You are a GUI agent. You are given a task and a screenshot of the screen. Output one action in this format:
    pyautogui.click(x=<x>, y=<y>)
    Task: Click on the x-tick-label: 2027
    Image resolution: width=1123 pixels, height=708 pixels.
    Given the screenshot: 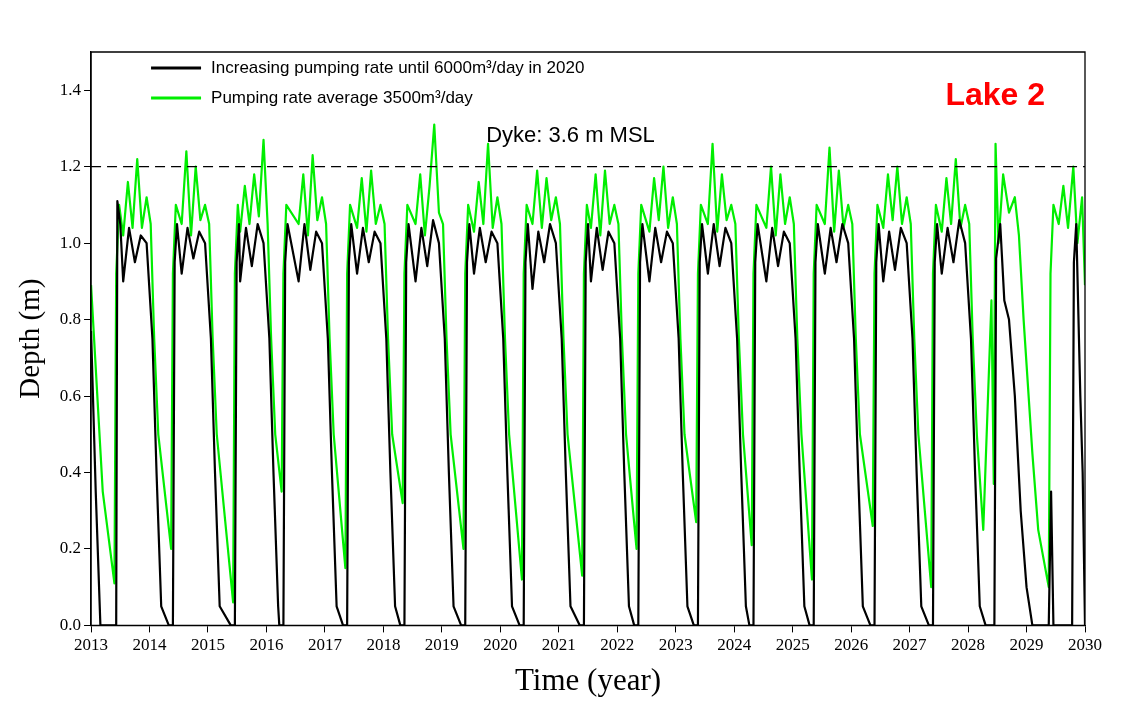 What is the action you would take?
    pyautogui.click(x=910, y=645)
    